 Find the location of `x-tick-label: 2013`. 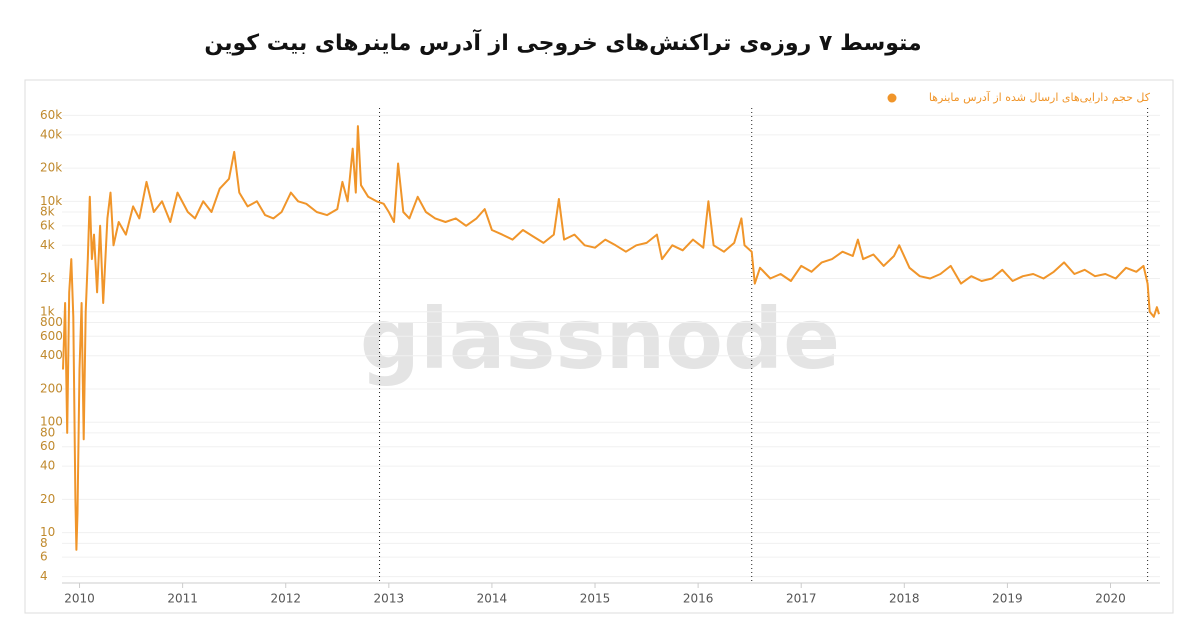

x-tick-label: 2013 is located at coordinates (389, 599).